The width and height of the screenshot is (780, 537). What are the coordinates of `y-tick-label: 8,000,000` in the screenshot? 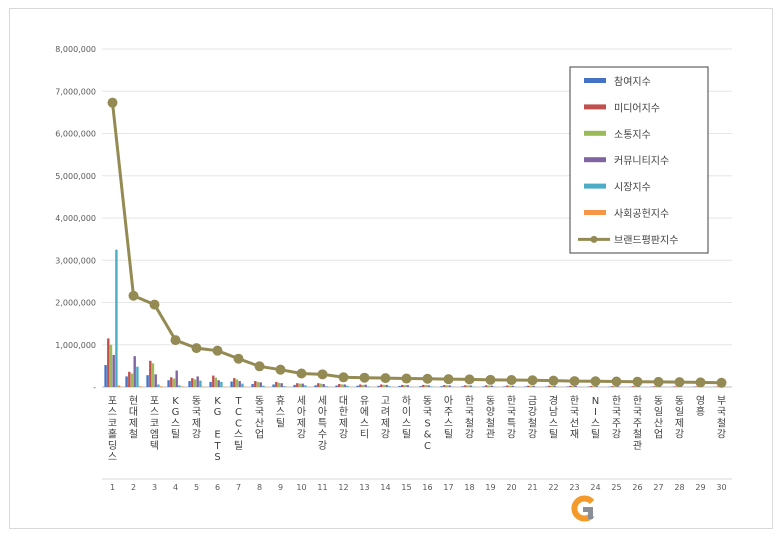 It's located at (75, 49).